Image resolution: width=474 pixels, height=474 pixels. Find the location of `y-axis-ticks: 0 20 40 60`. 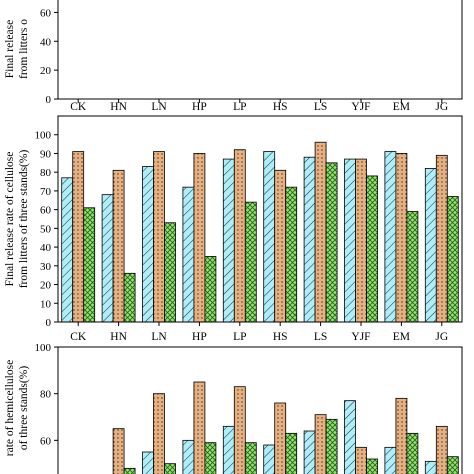

y-axis-ticks: 0 20 40 60 is located at coordinates (49, 56).